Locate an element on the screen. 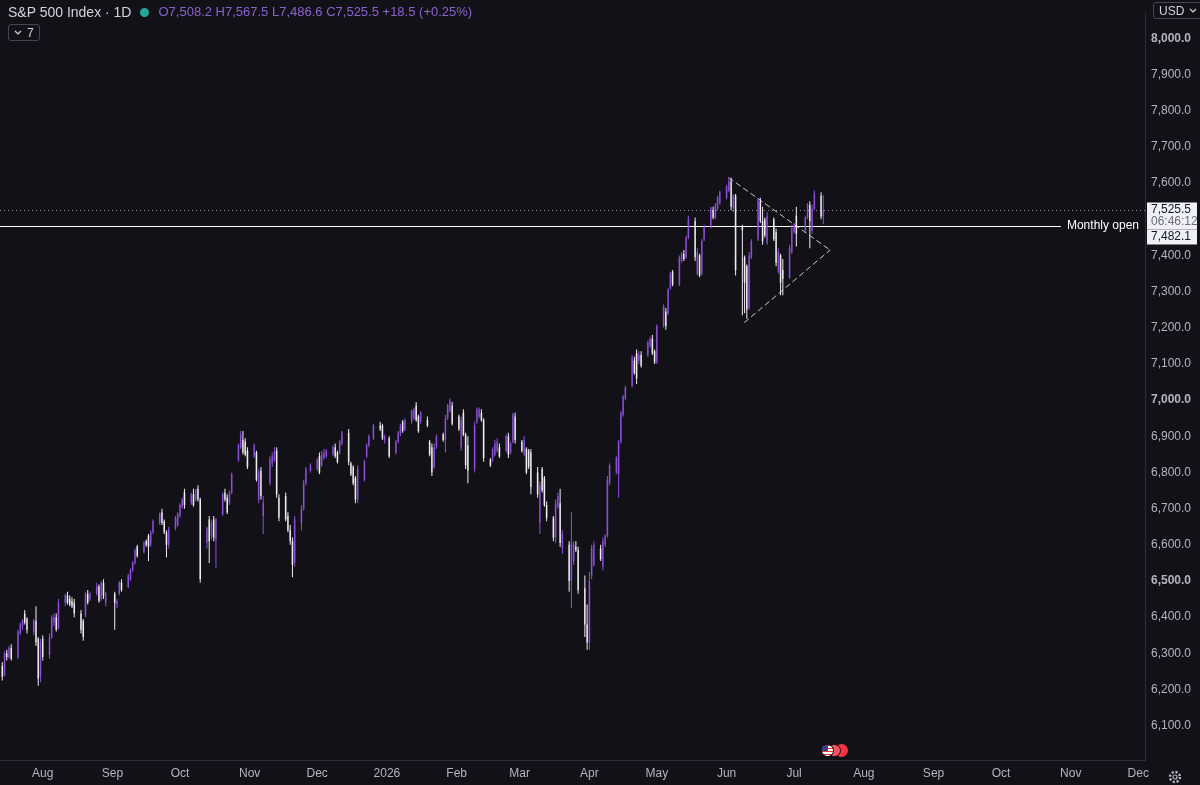 This screenshot has width=1200, height=785. y-tick-label: 7,900.0 is located at coordinates (1171, 73).